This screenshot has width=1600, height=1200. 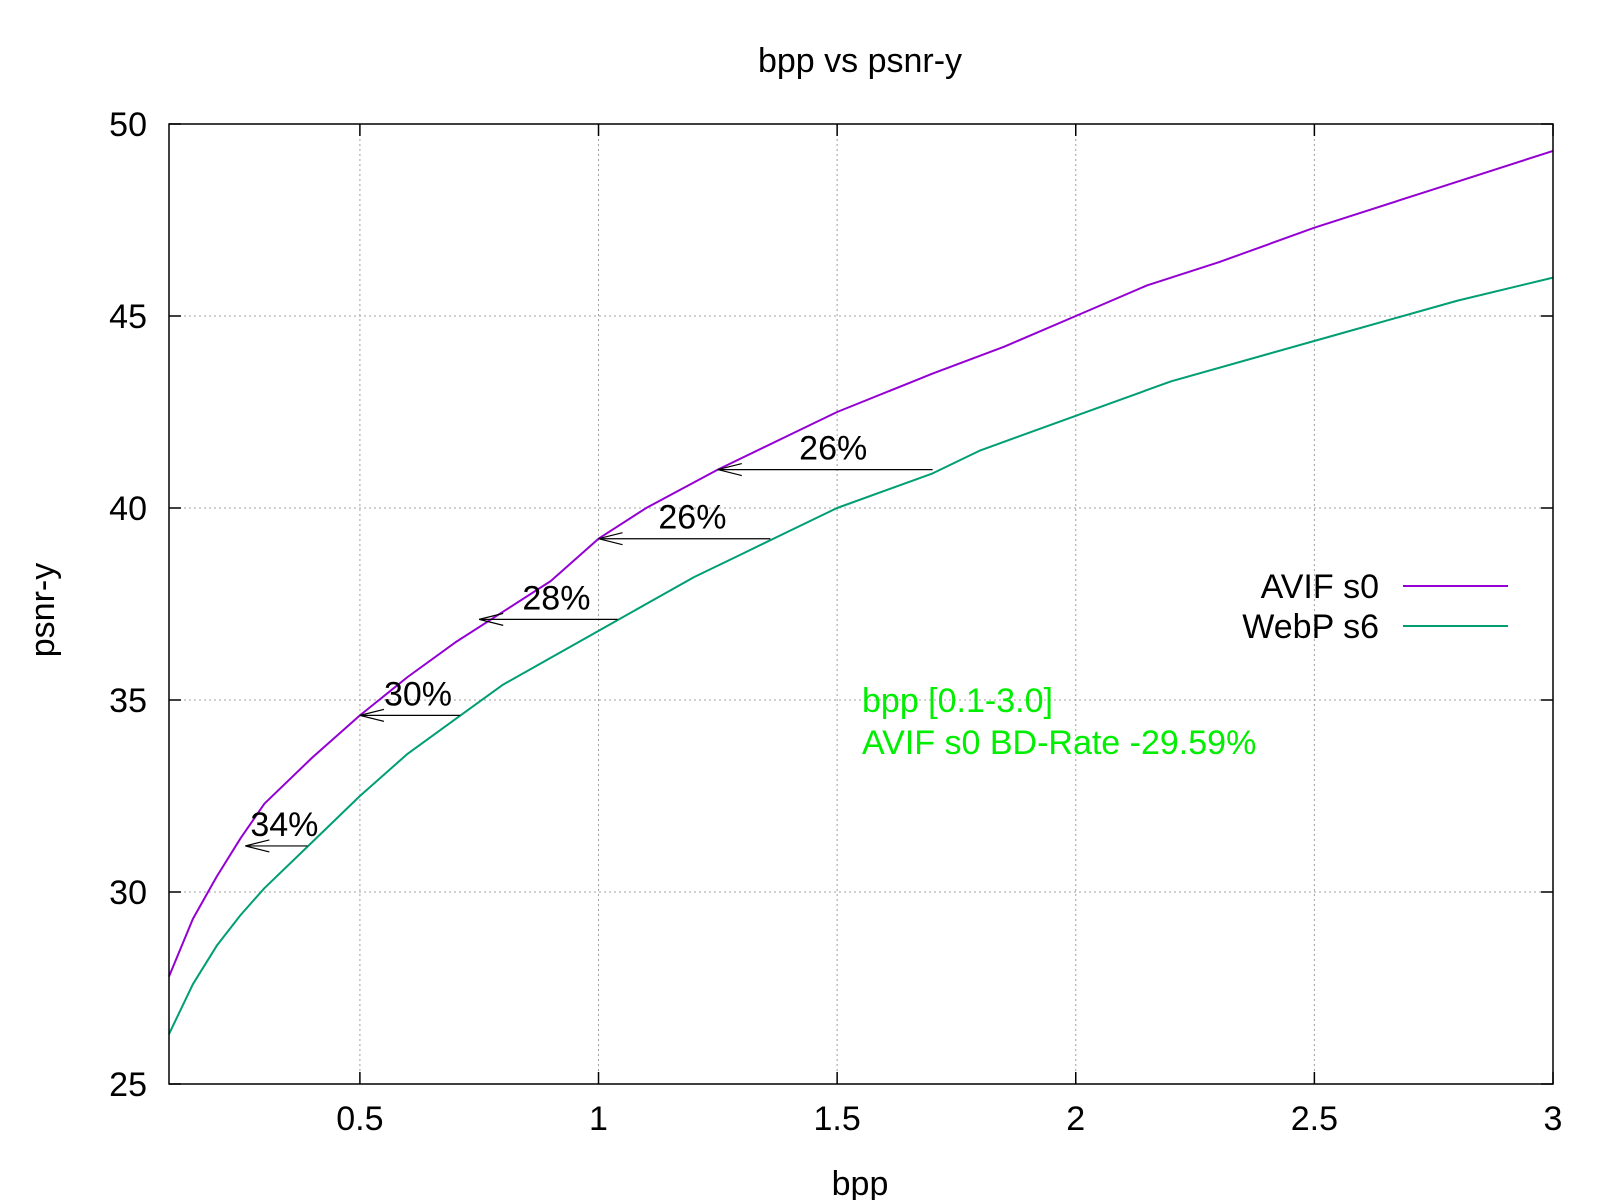 I want to click on info-text-bd-rate: AVIF s0 BD-Rate -29.59%, so click(x=1059, y=743).